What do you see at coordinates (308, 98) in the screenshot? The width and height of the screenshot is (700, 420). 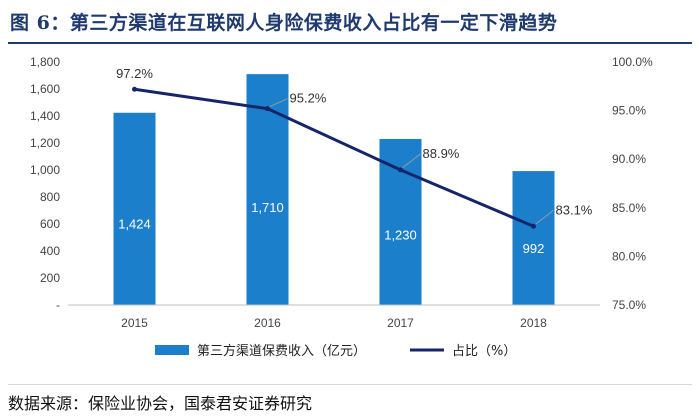 I see `line-label-2016: 95.2%` at bounding box center [308, 98].